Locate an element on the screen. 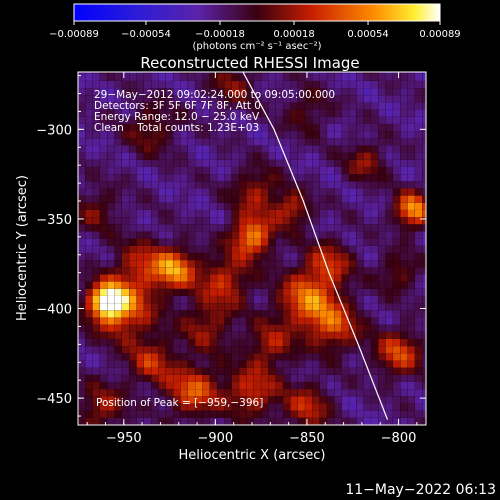 The height and width of the screenshot is (500, 500). annotation-clean-counts: Clean Total counts: 1.23E+03 is located at coordinates (176, 128).